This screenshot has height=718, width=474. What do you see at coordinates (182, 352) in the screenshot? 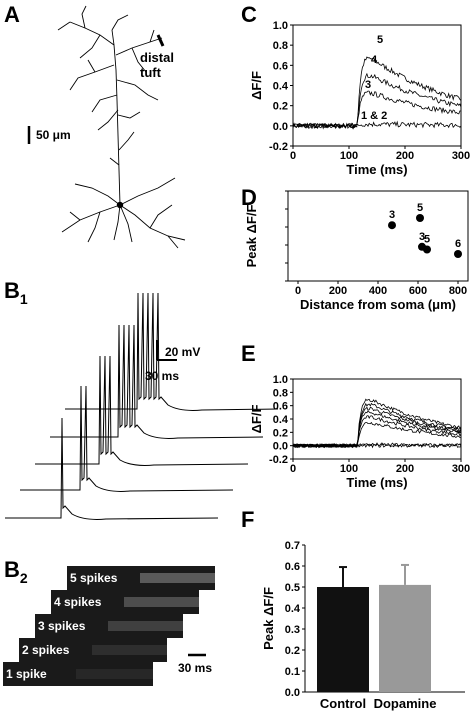
I see `scalebar-20mv-label: 20 mV` at bounding box center [182, 352].